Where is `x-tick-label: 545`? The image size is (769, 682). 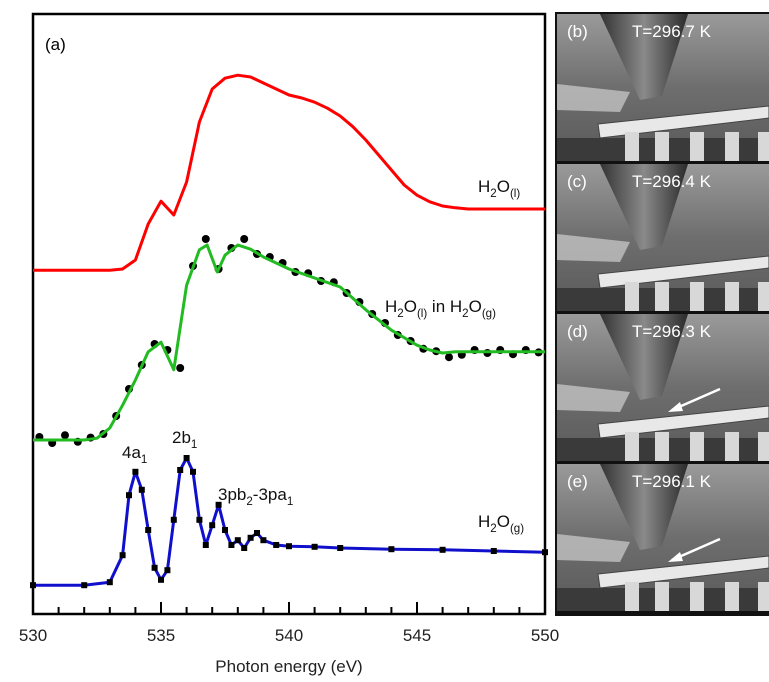 x-tick-label: 545 is located at coordinates (417, 635).